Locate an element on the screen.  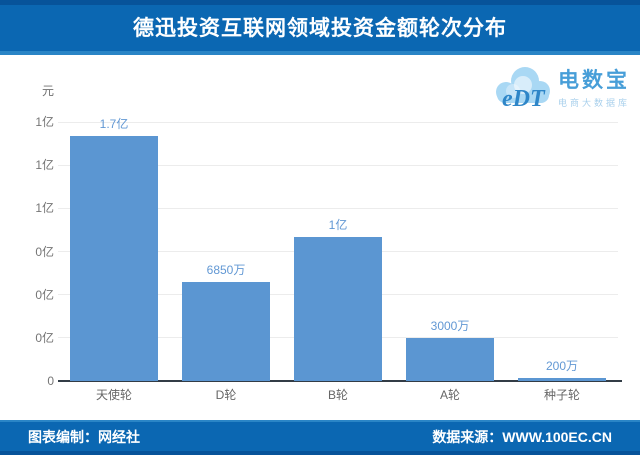
x-axis-category-label: B轮 is located at coordinates (337, 395).